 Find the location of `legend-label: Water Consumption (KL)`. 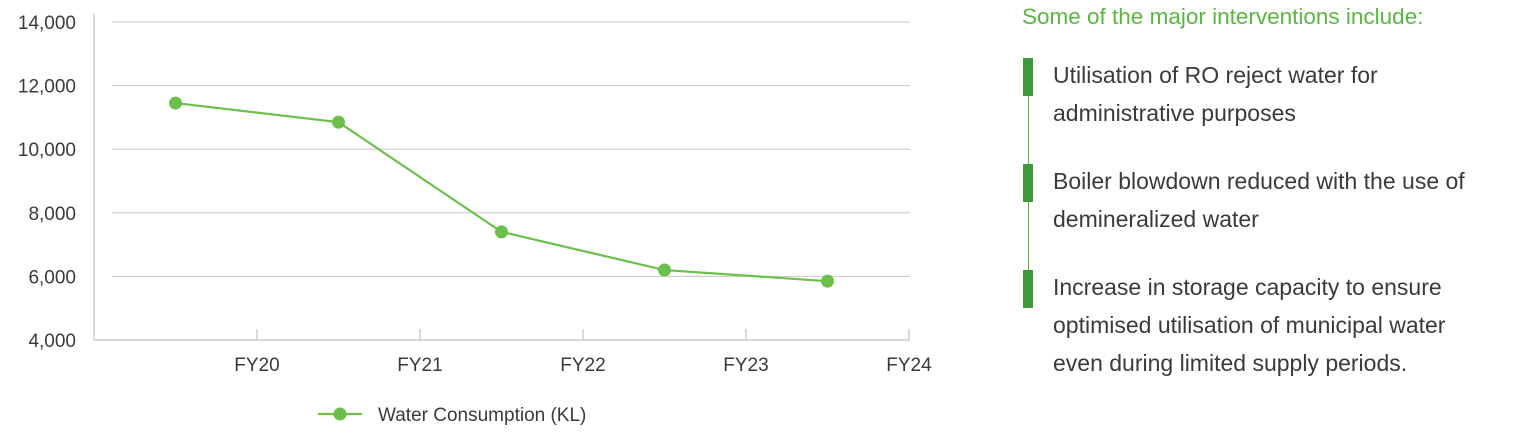

legend-label: Water Consumption (KL) is located at coordinates (482, 415).